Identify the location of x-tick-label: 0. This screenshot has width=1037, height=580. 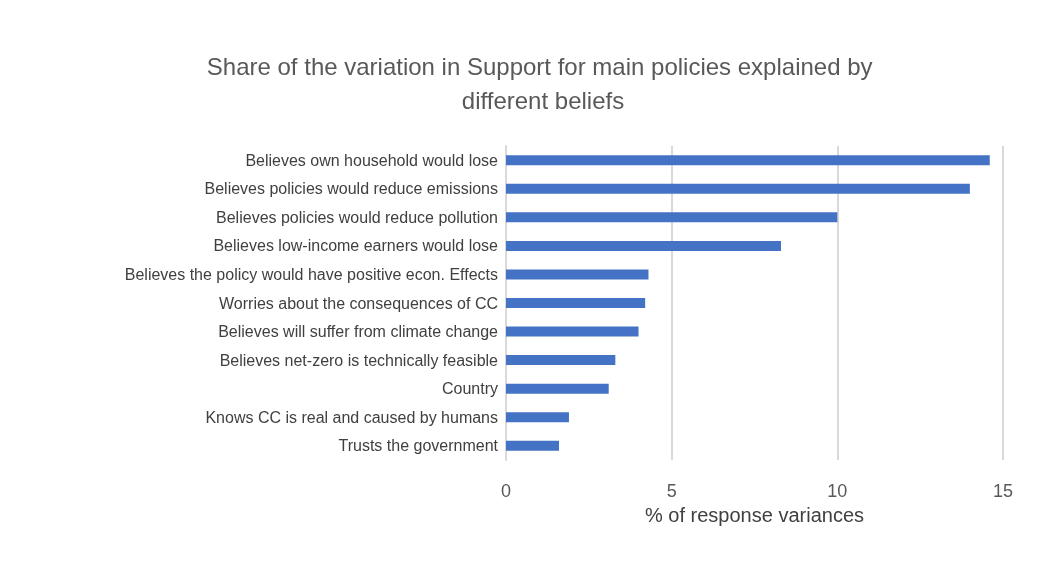
(506, 491).